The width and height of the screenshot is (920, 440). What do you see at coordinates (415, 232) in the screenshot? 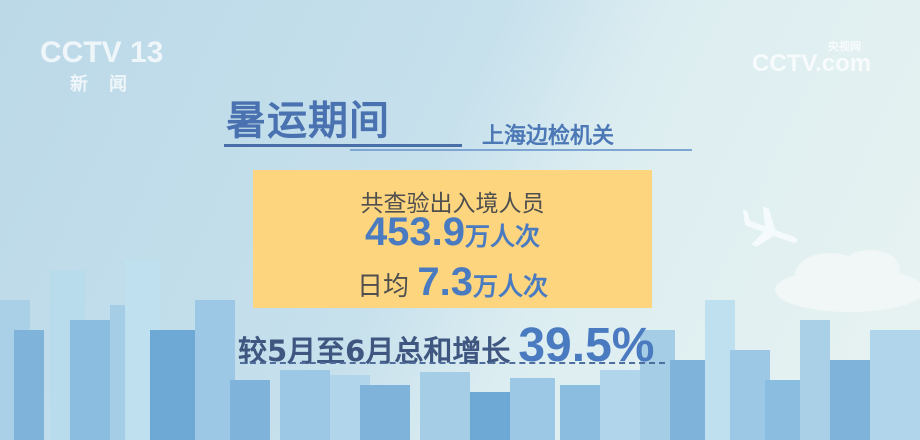
I see `total-value: 453.9` at bounding box center [415, 232].